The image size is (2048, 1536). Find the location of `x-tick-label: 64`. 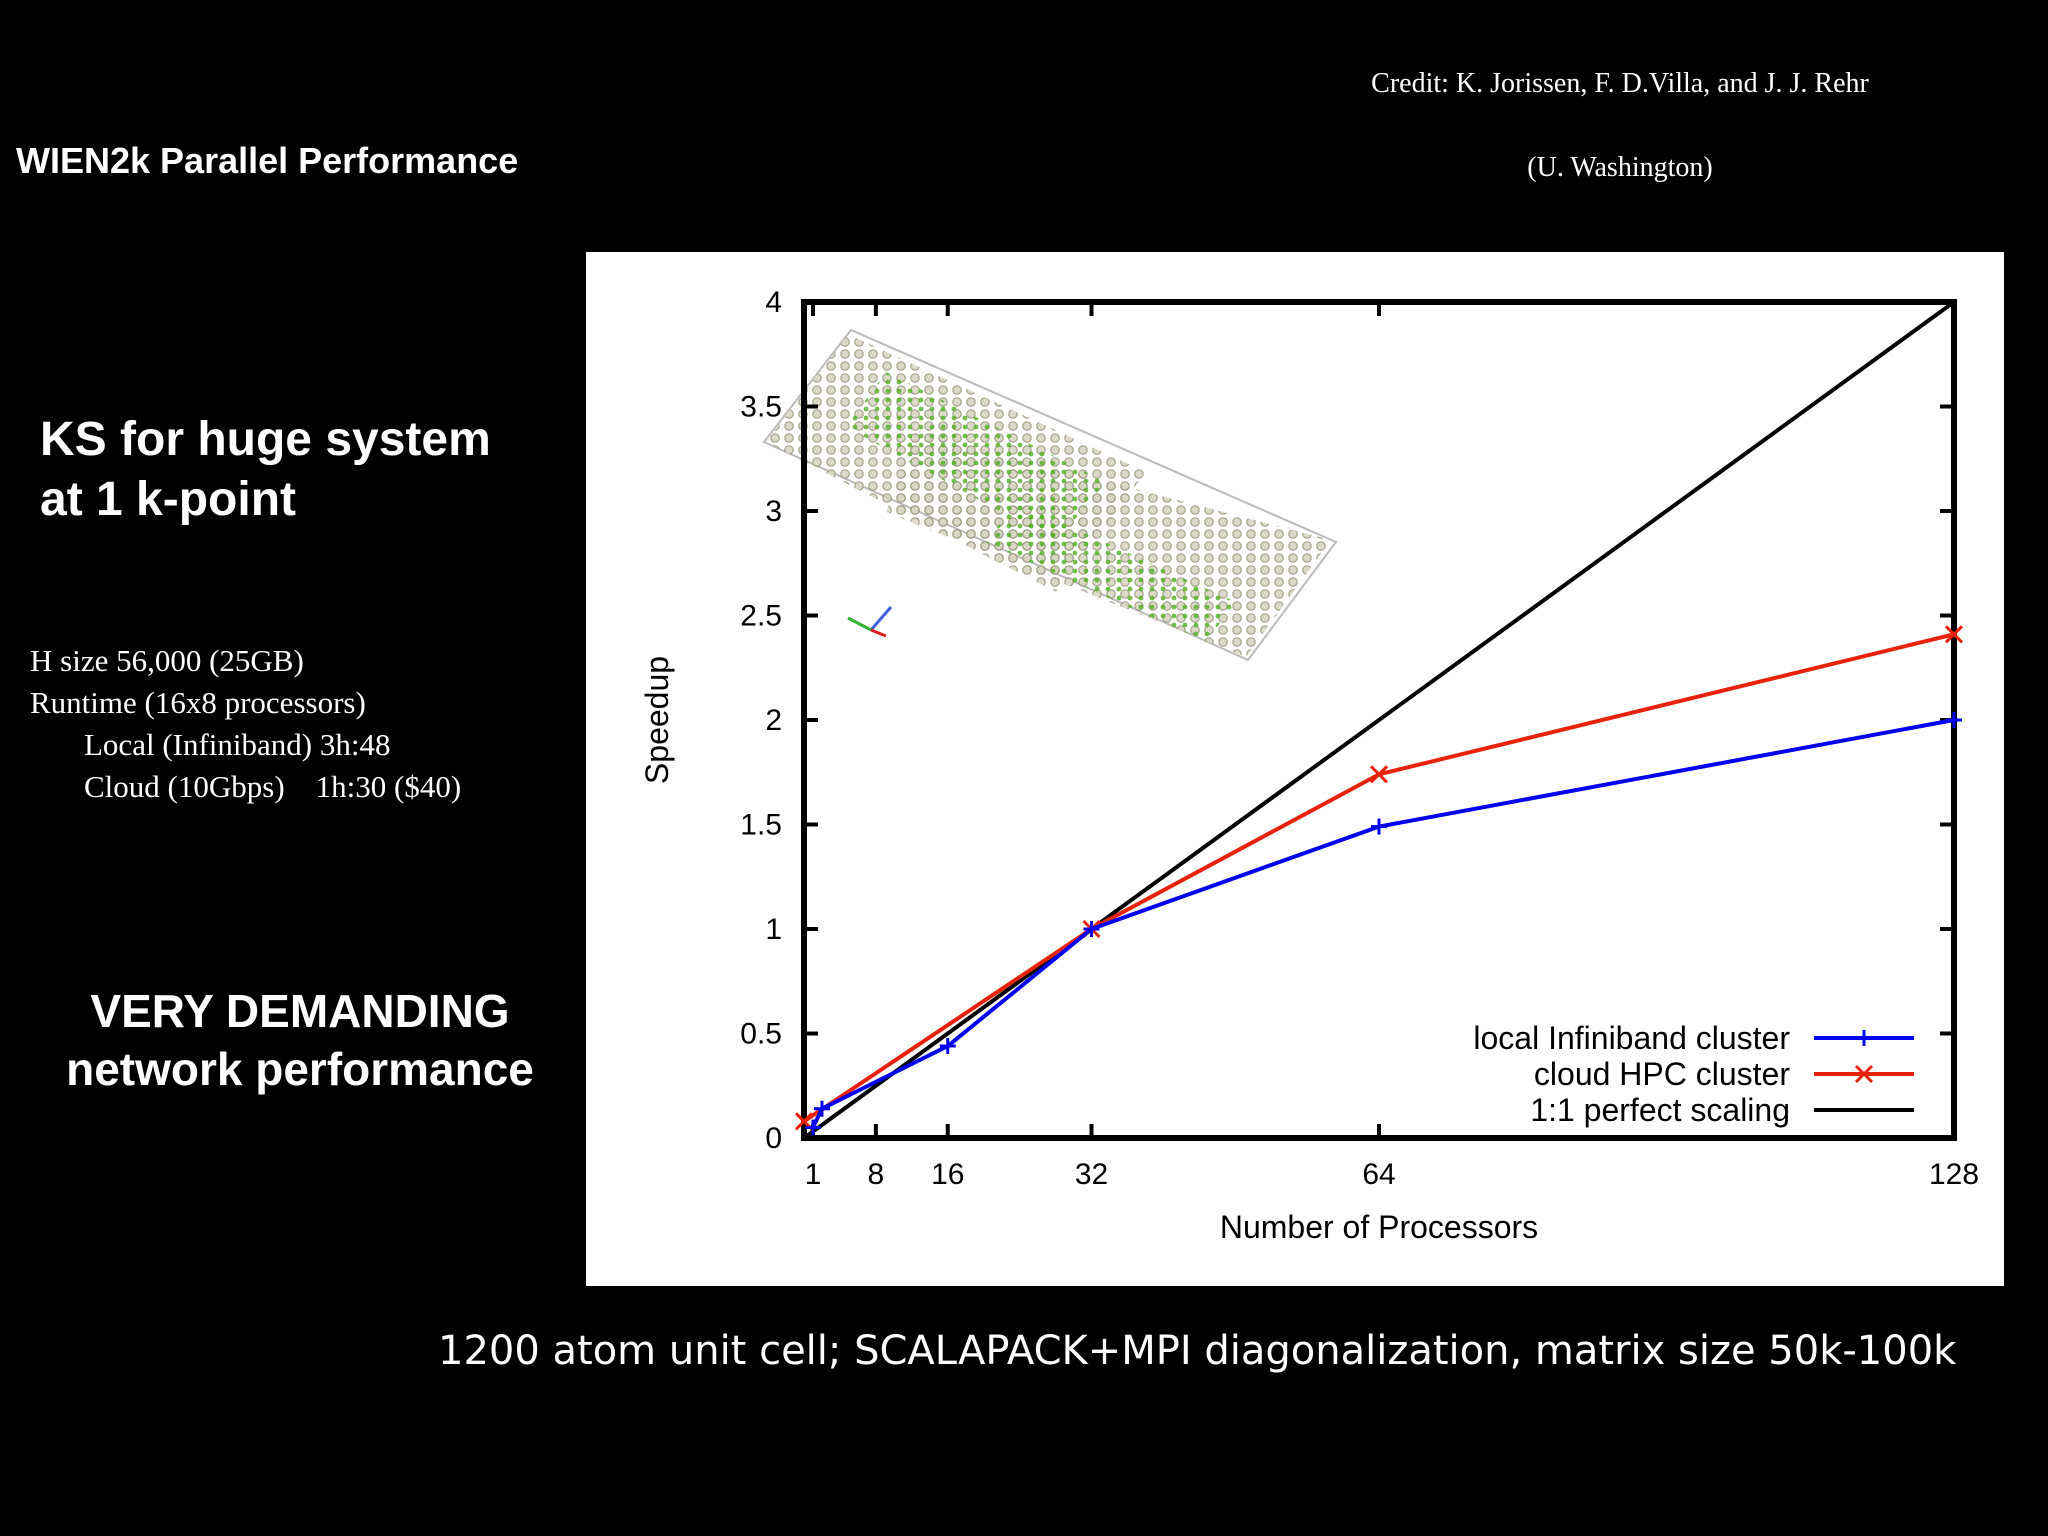

x-tick-label: 64 is located at coordinates (1378, 1174).